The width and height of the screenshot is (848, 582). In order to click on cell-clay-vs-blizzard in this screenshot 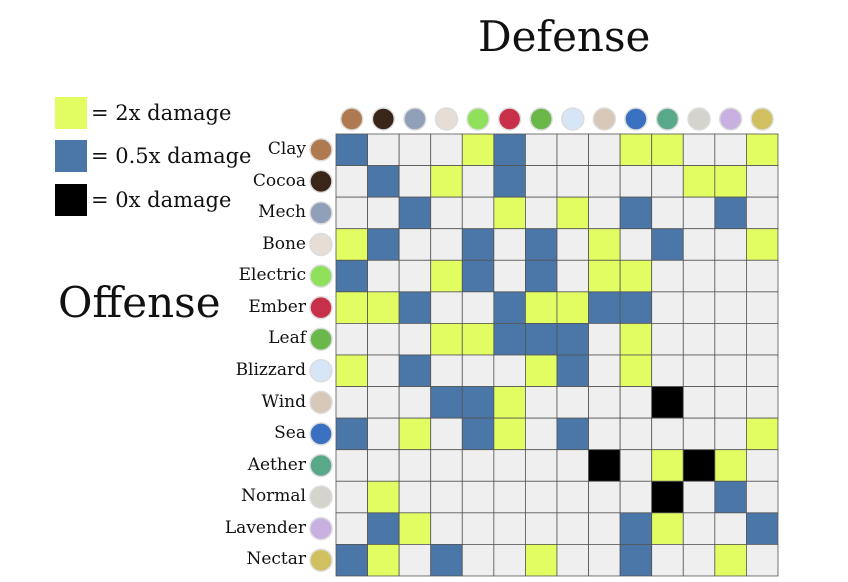, I will do `click(572, 149)`.